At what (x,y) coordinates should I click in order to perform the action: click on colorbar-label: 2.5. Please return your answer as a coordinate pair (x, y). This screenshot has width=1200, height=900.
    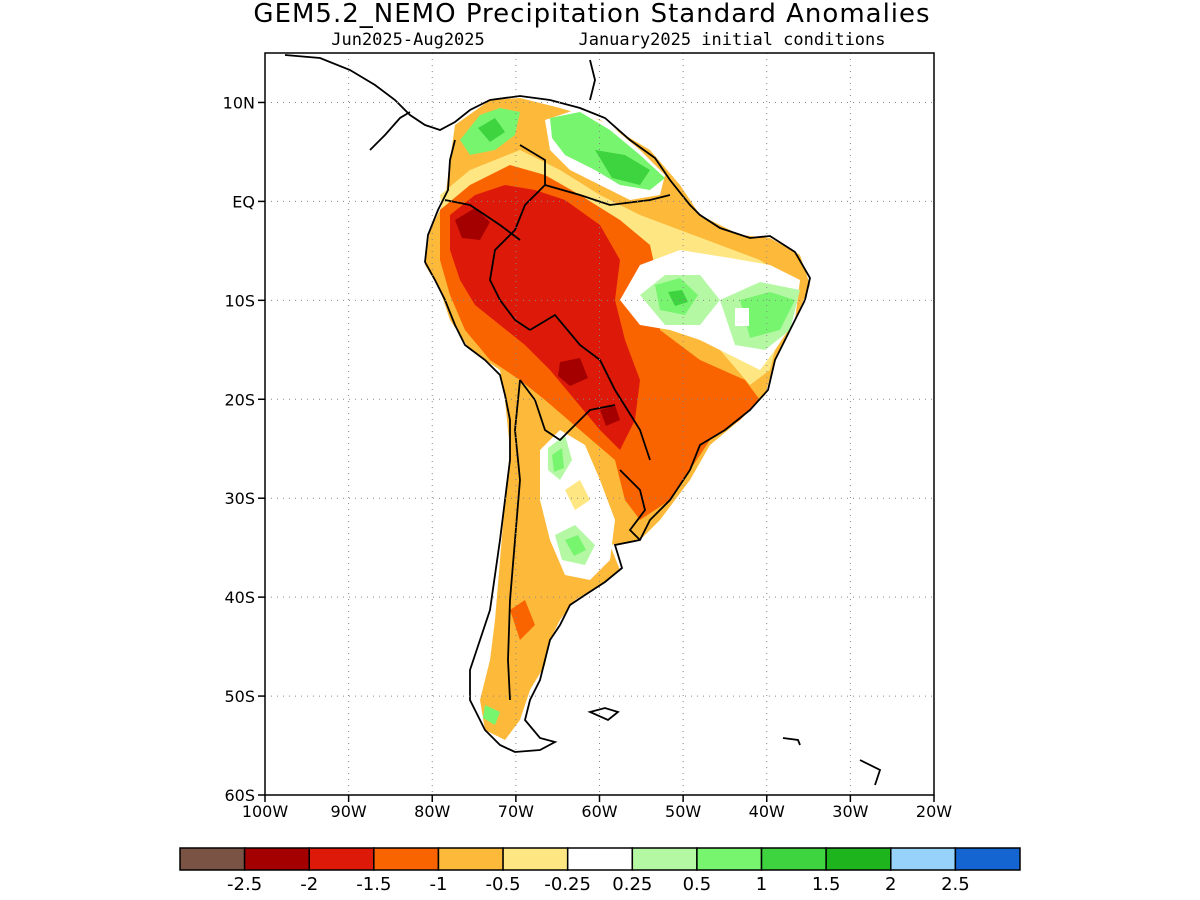
    Looking at the image, I should click on (955, 884).